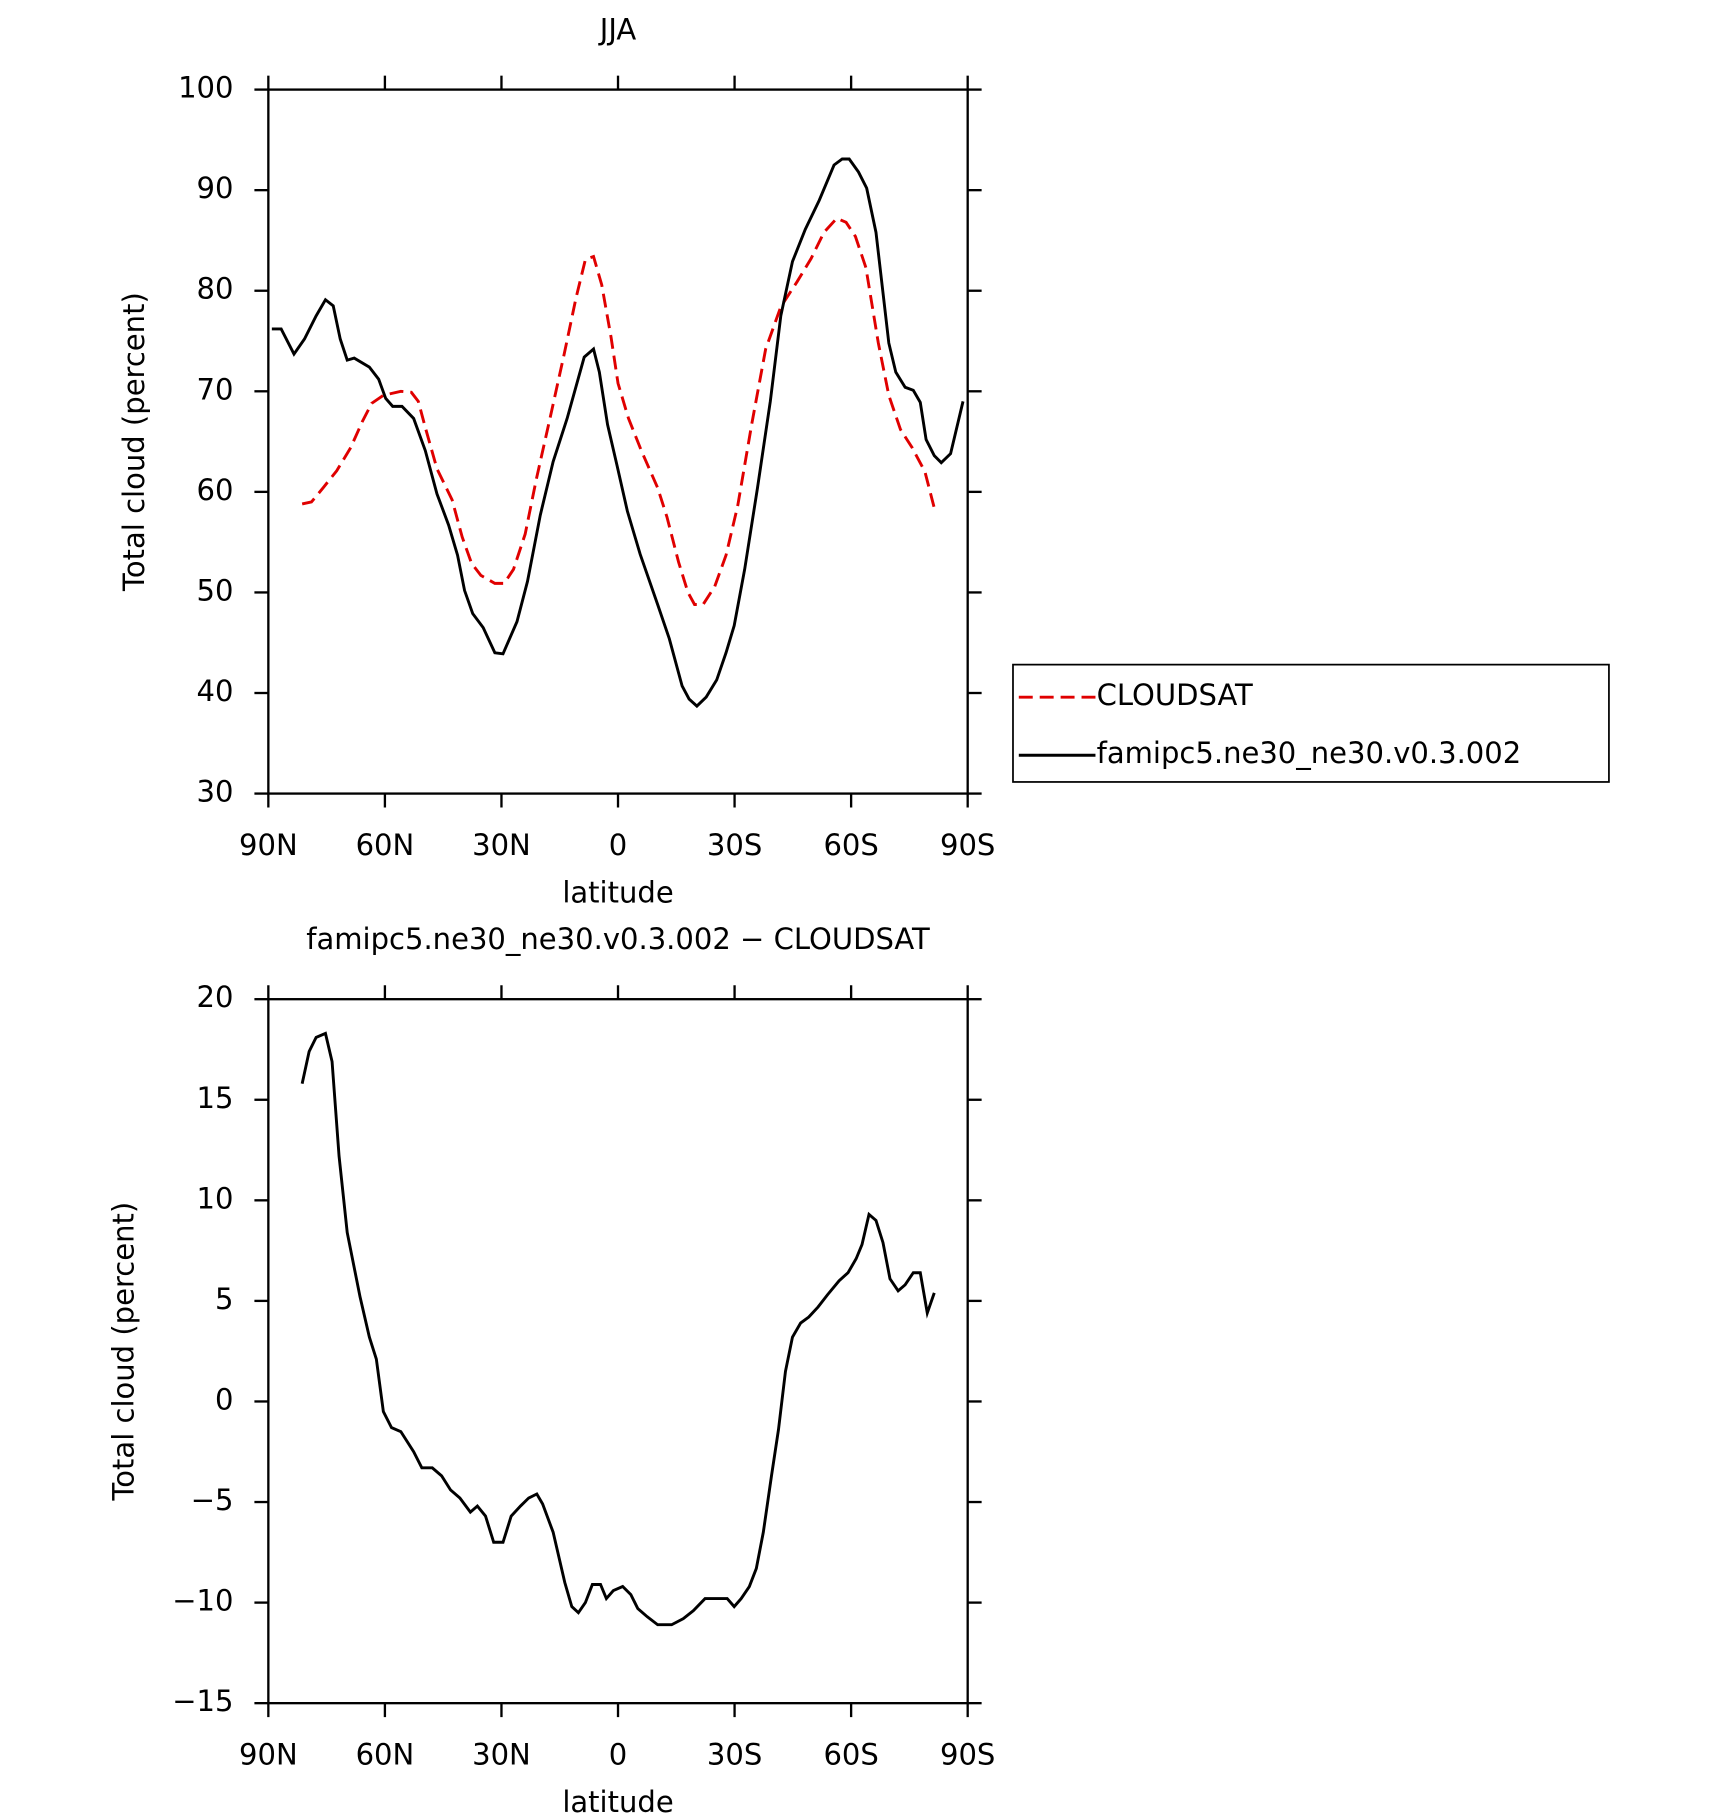  What do you see at coordinates (215, 490) in the screenshot?
I see `y-tick-label: 60` at bounding box center [215, 490].